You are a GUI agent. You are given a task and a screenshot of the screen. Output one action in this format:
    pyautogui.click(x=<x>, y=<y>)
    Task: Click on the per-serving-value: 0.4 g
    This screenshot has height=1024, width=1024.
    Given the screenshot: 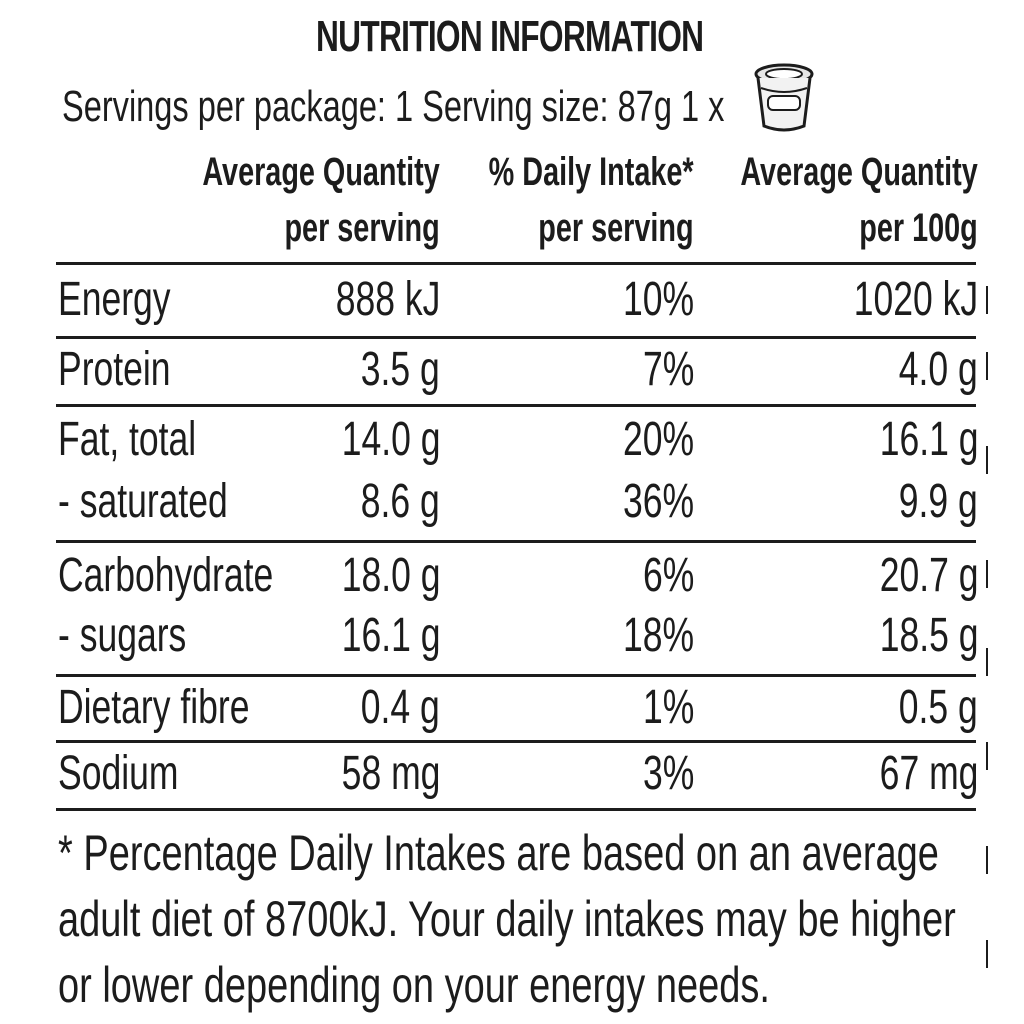 What is the action you would take?
    pyautogui.click(x=400, y=707)
    